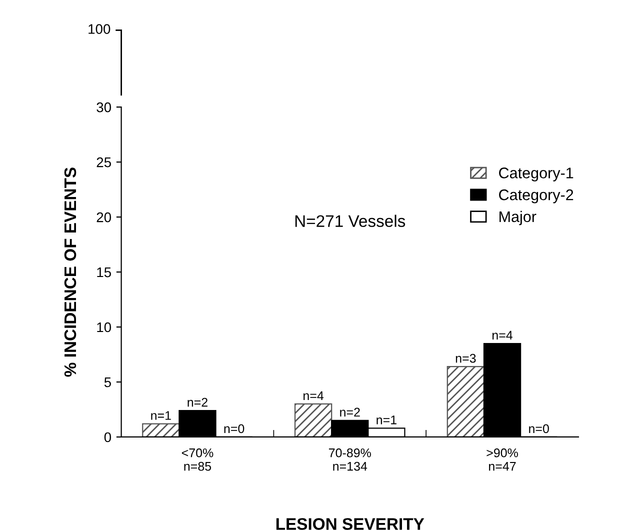 The width and height of the screenshot is (622, 530). What do you see at coordinates (198, 459) in the screenshot?
I see `x-tick-label: <70% n=85` at bounding box center [198, 459].